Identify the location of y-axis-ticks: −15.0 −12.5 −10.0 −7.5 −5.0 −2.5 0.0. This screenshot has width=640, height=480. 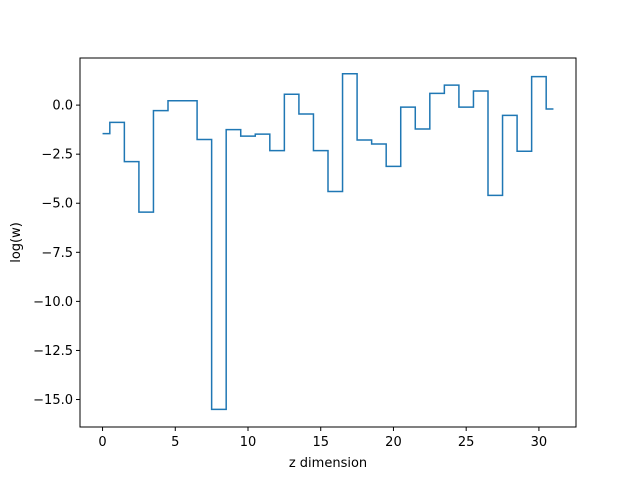
(56, 253).